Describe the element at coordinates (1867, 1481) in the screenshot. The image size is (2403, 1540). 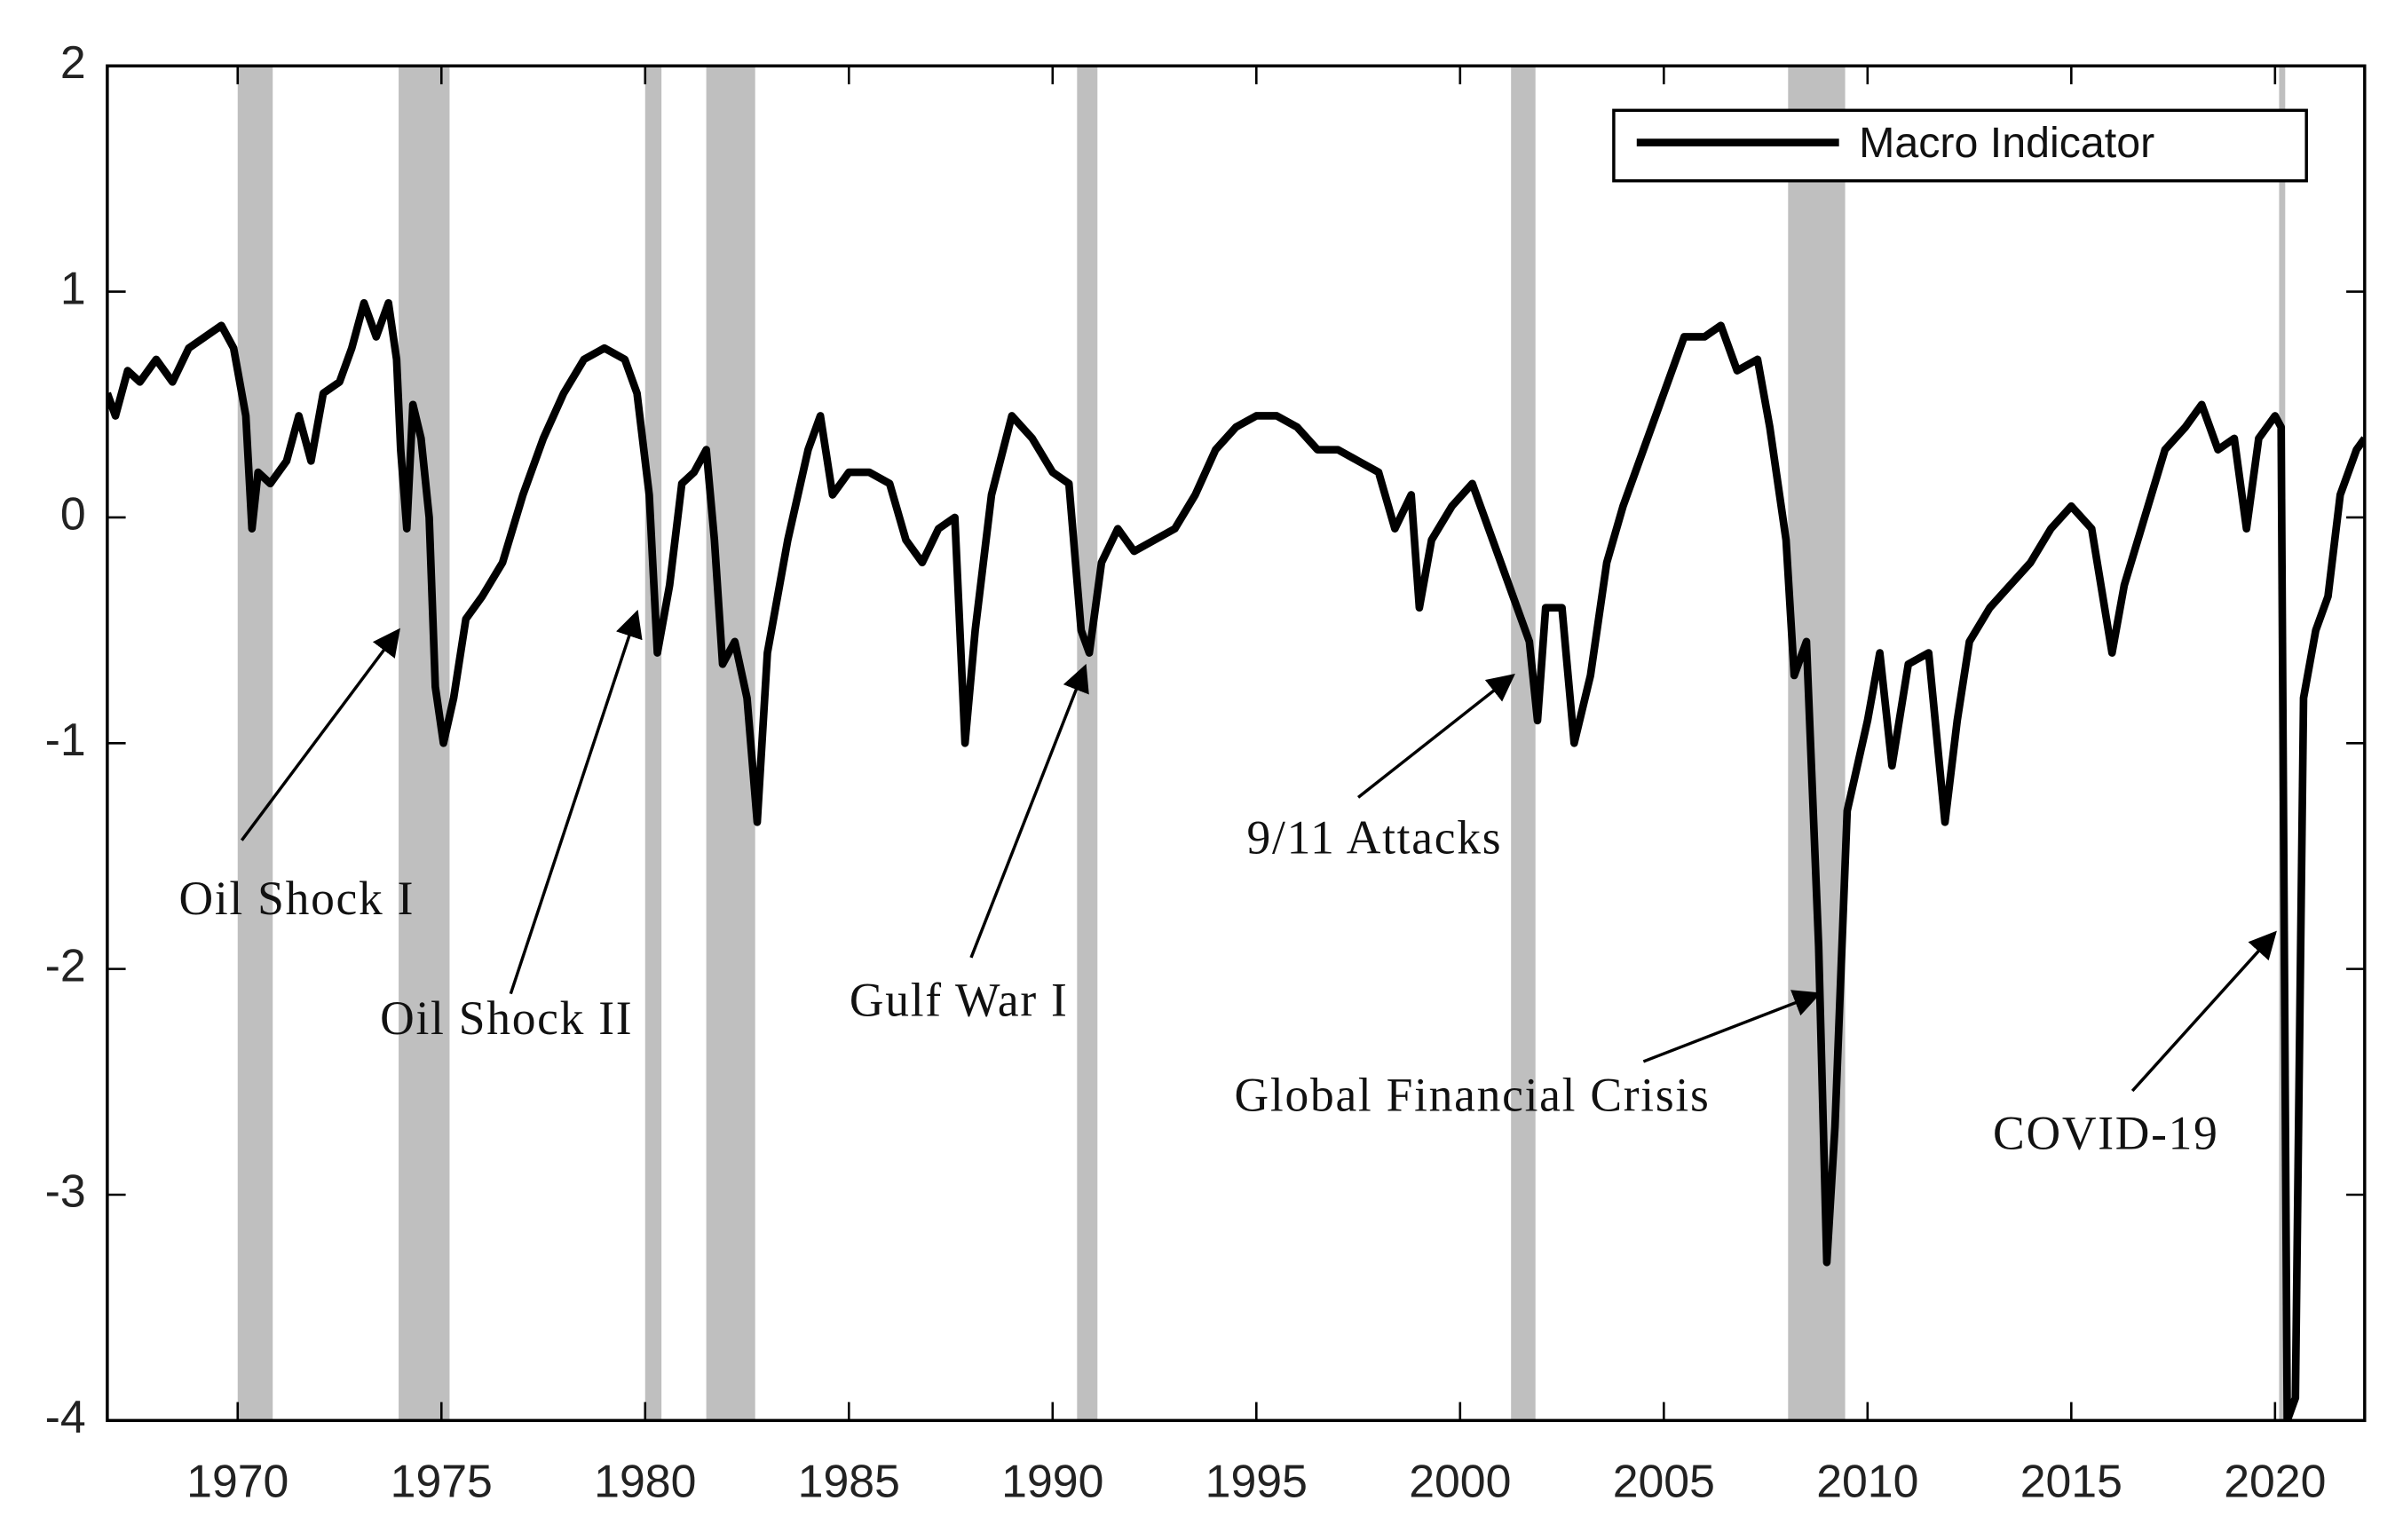
I see `x-tick-label: 2010` at that location.